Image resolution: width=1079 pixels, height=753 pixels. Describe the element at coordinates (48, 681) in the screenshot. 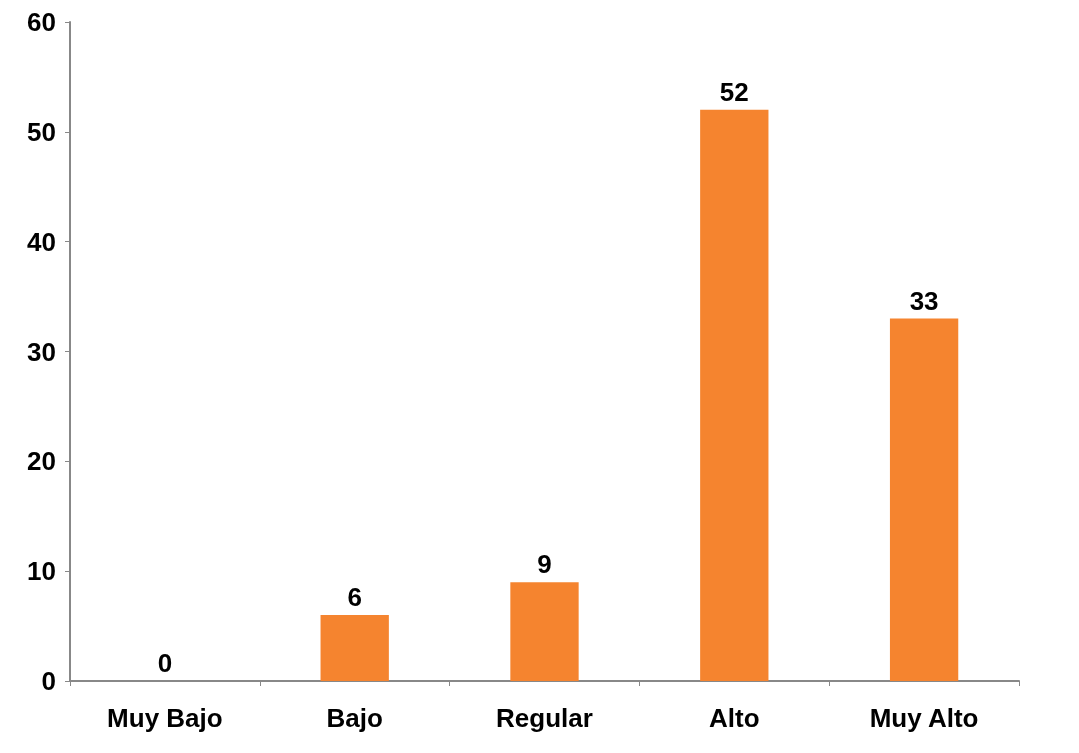

I see `y-tick-label: 0` at that location.